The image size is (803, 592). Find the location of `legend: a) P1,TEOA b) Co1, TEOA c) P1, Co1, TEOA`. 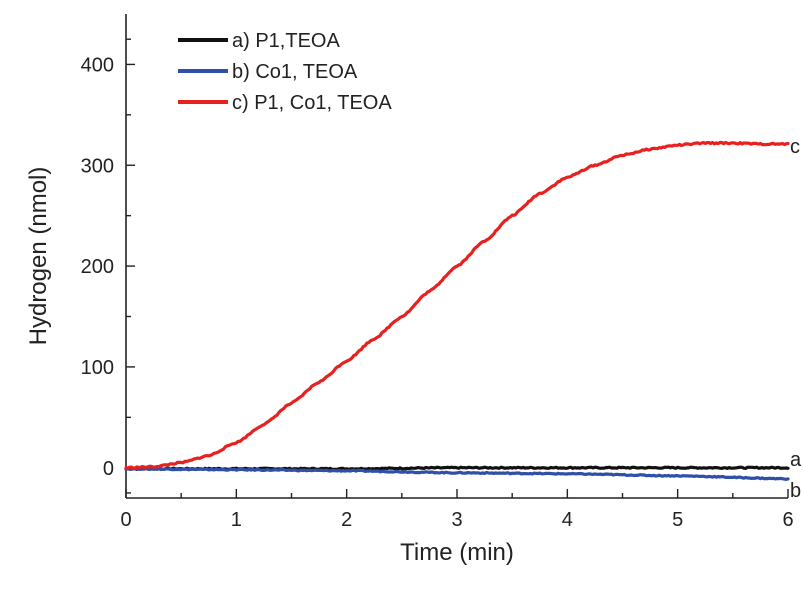

legend: a) P1,TEOA b) Co1, TEOA c) P1, Co1, TEOA is located at coordinates (285, 72).